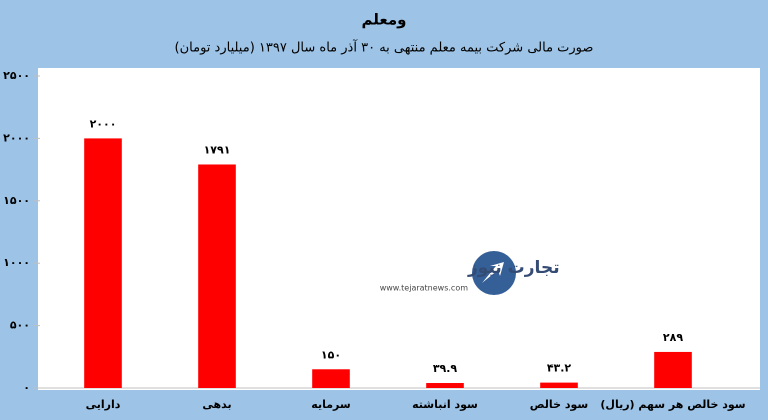 The width and height of the screenshot is (768, 420). I want to click on watermark: تجارت نیوز www.tejaratnews.com, so click(470, 273).